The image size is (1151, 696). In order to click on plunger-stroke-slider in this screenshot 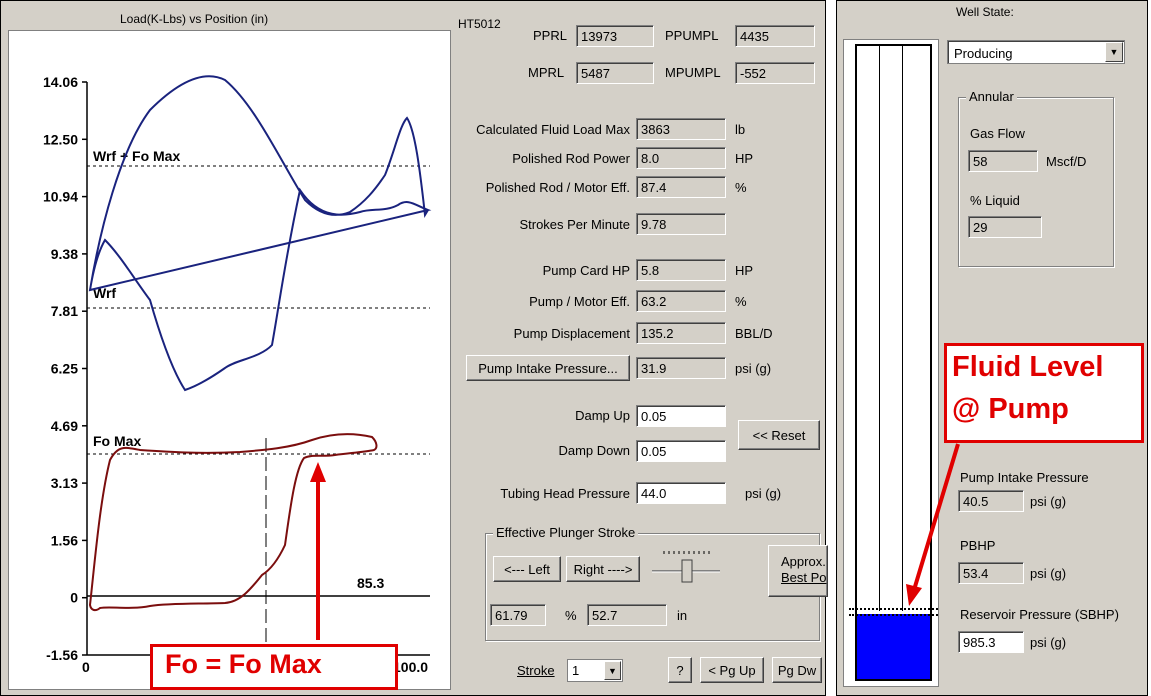, I will do `click(688, 567)`.